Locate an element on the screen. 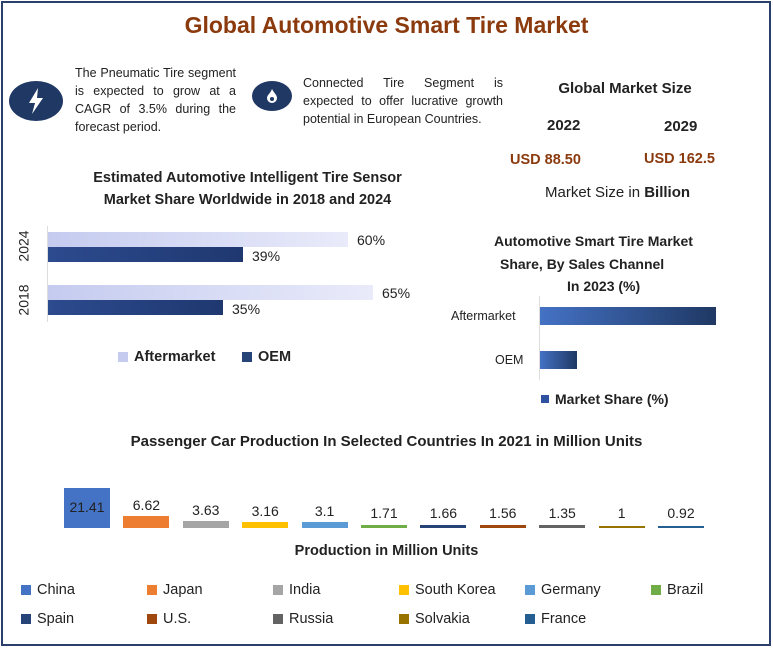 This screenshot has height=648, width=773. legend-item: India is located at coordinates (296, 590).